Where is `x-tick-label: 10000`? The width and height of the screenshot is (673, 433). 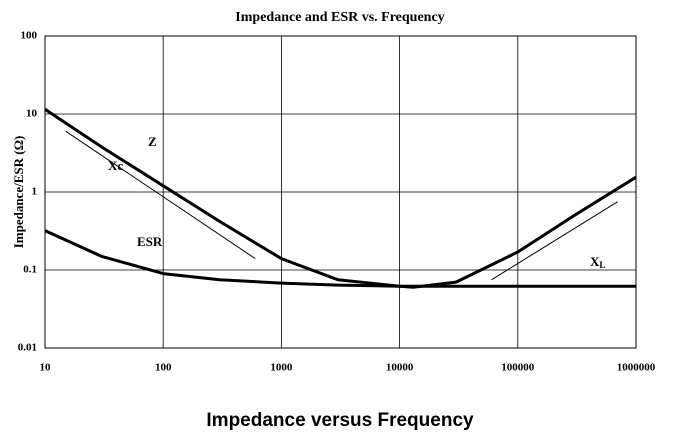 x-tick-label: 10000 is located at coordinates (400, 368).